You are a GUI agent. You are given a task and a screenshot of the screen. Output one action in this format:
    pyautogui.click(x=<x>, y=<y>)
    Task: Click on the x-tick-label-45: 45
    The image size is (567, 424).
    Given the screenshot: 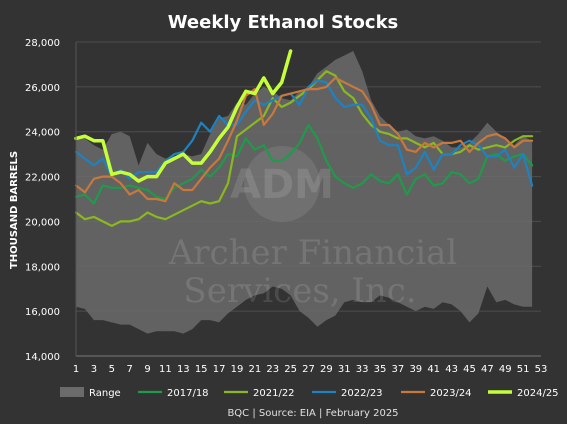 What is the action you would take?
    pyautogui.click(x=469, y=369)
    